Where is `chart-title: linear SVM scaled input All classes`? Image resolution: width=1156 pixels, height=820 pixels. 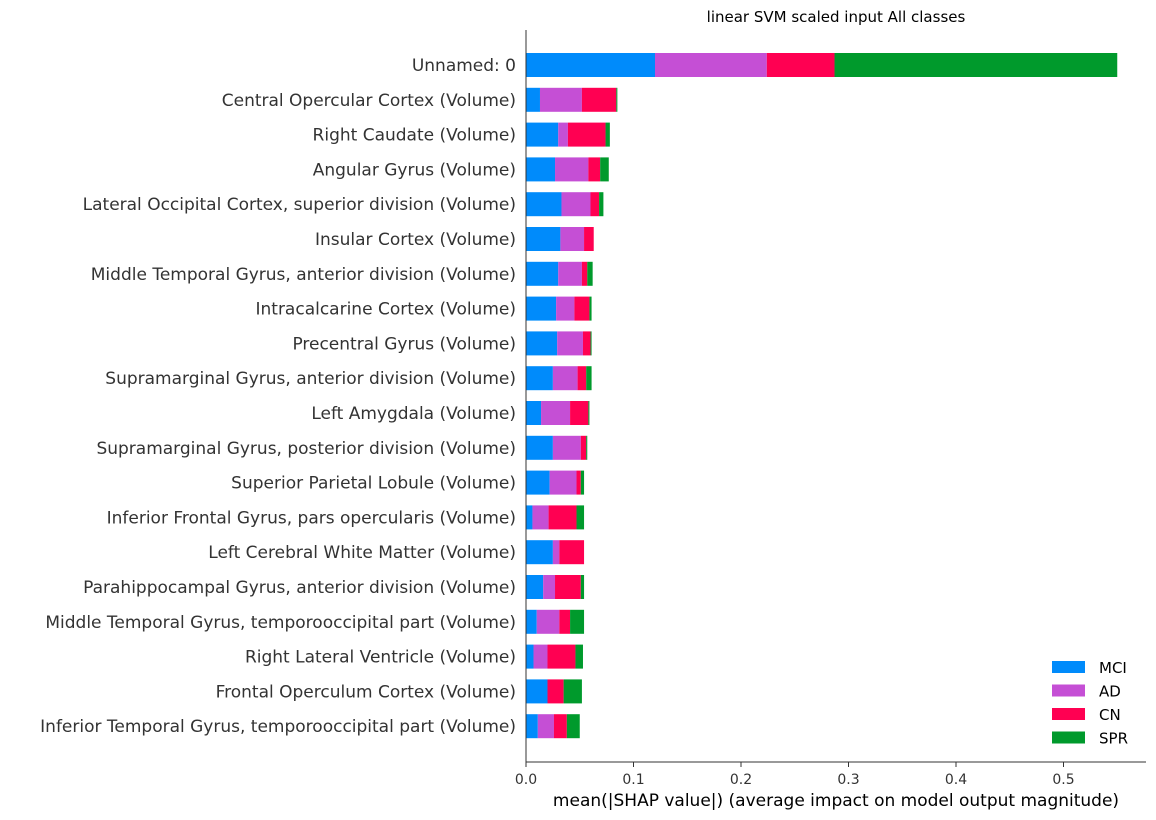
chart-title: linear SVM scaled input All classes is located at coordinates (836, 17).